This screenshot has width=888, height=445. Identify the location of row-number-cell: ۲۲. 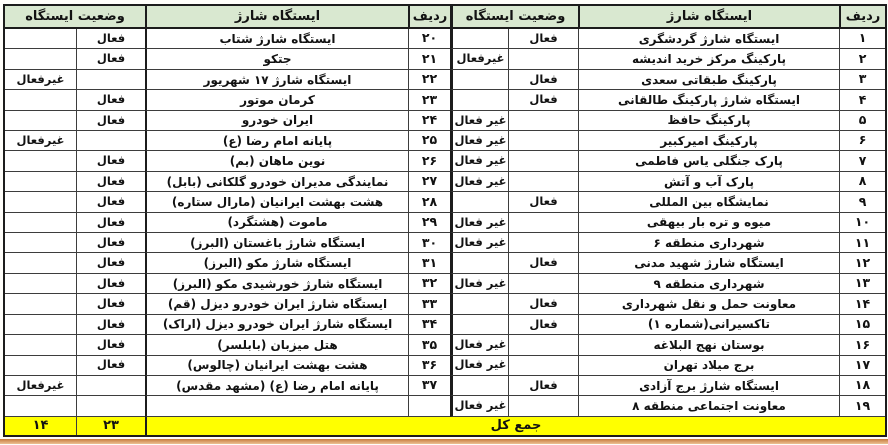
(429, 80).